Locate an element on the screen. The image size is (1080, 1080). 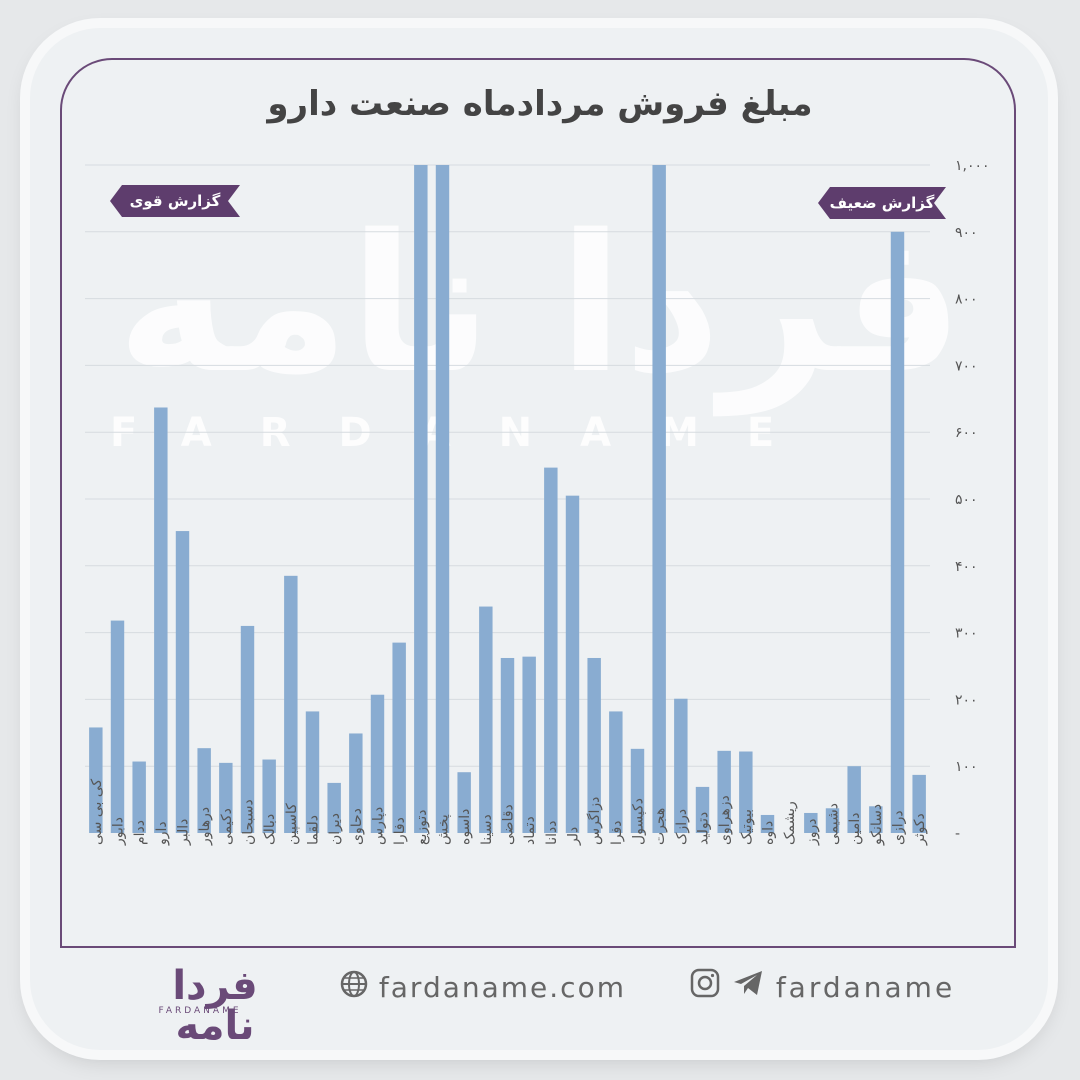
footer-logo: فردا نامه is located at coordinates (215, 1006).